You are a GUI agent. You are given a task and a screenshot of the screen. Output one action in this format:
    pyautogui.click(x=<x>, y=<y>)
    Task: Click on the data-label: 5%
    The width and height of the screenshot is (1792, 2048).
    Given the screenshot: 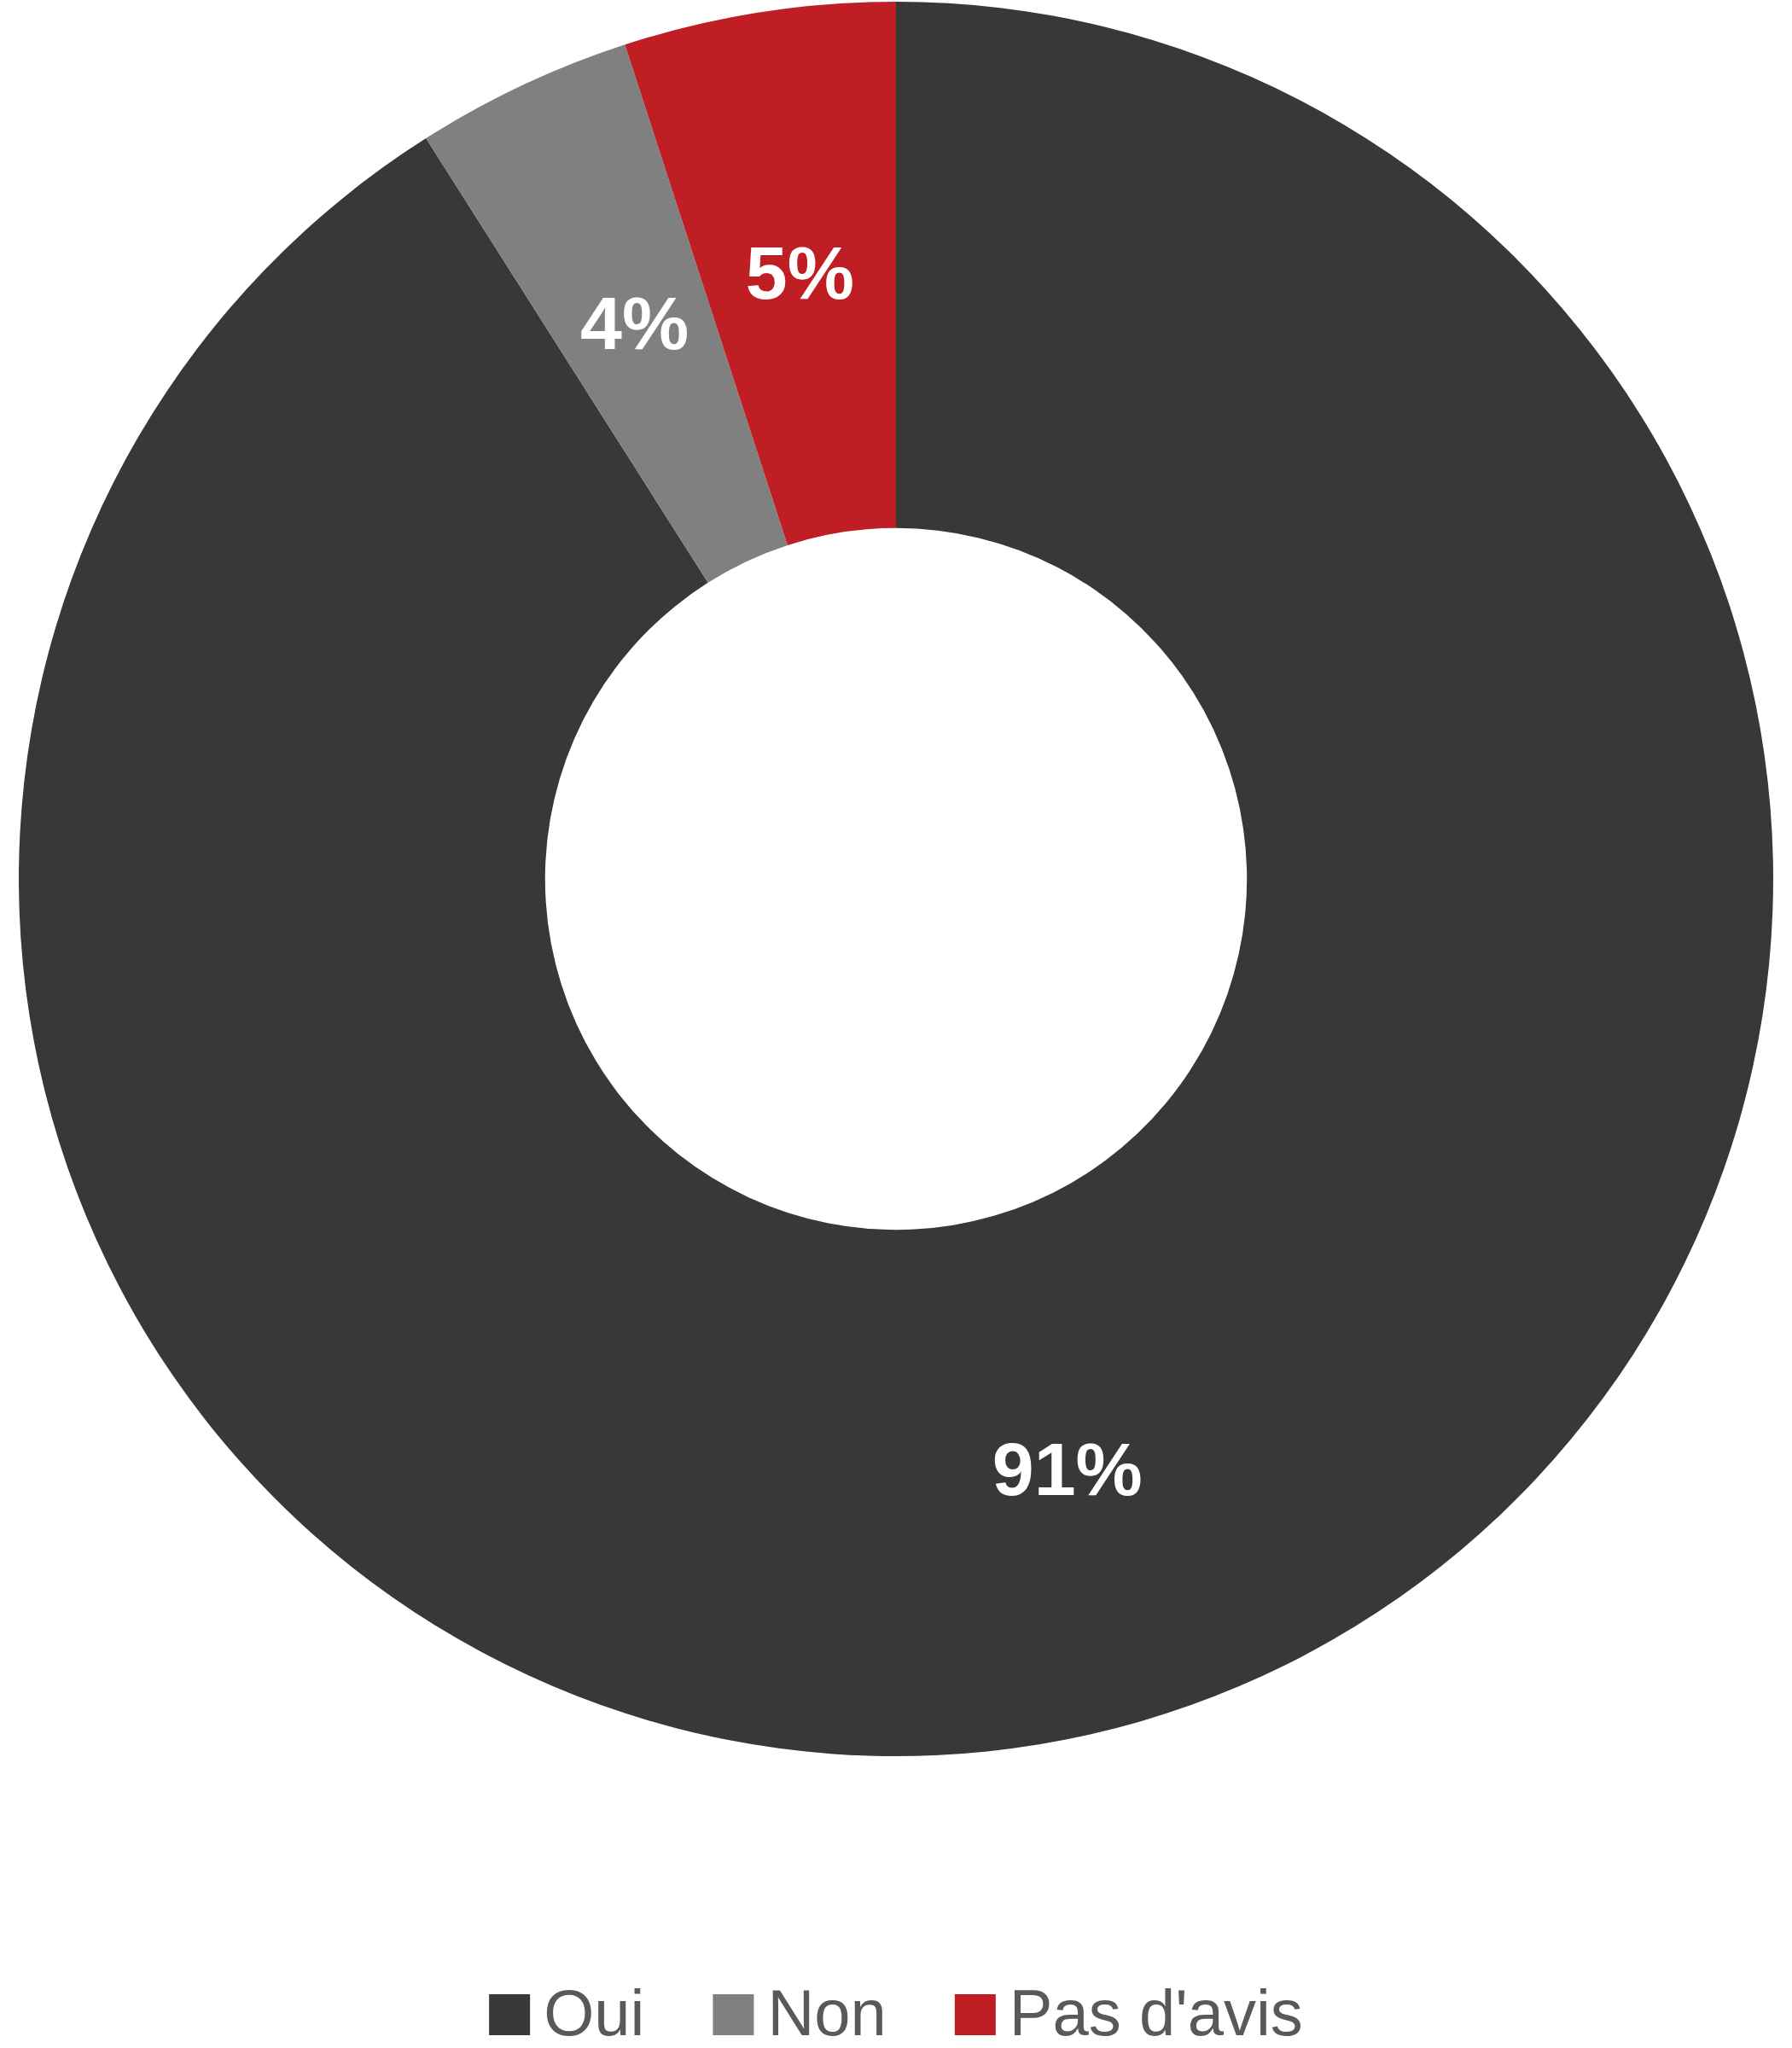 What is the action you would take?
    pyautogui.click(x=800, y=272)
    